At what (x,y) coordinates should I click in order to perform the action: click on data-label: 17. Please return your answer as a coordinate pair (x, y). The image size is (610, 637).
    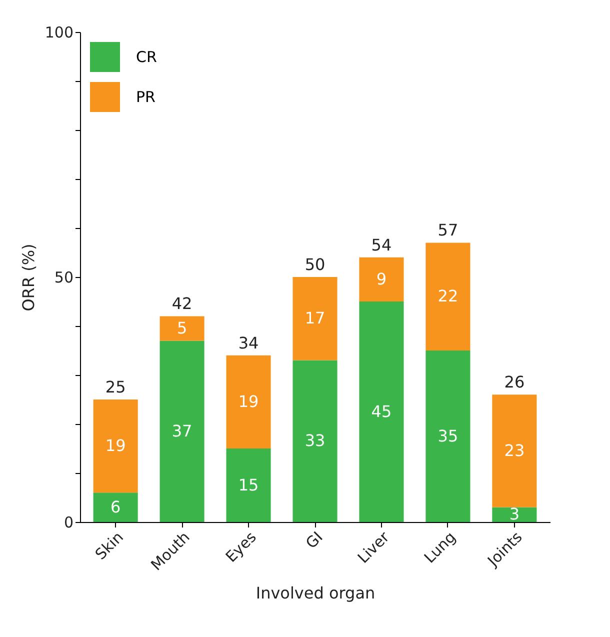
    Looking at the image, I should click on (315, 318).